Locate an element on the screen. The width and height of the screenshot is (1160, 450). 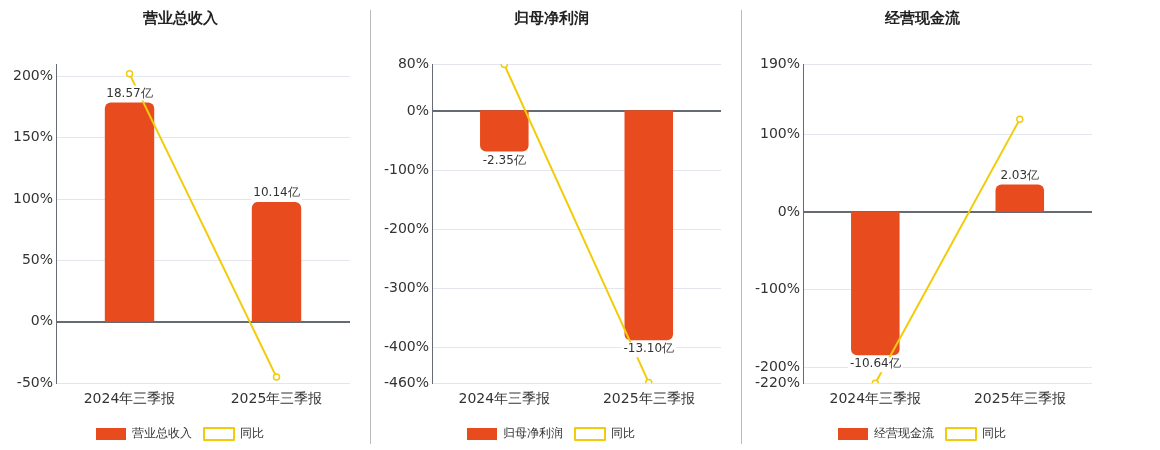
legend-label: 归母净利润 is located at coordinates (533, 433).